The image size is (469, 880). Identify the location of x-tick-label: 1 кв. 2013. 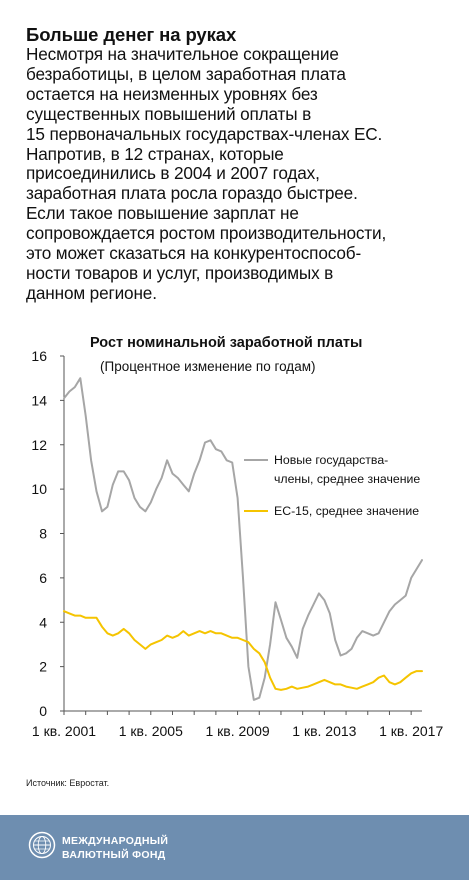
(324, 731).